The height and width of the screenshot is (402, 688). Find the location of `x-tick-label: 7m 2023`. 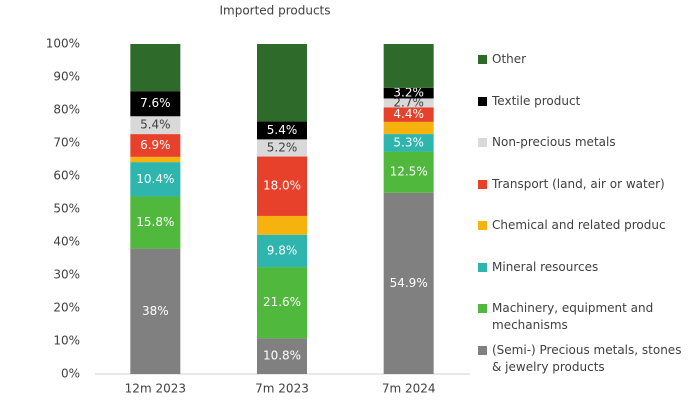

x-tick-label: 7m 2023 is located at coordinates (282, 389).